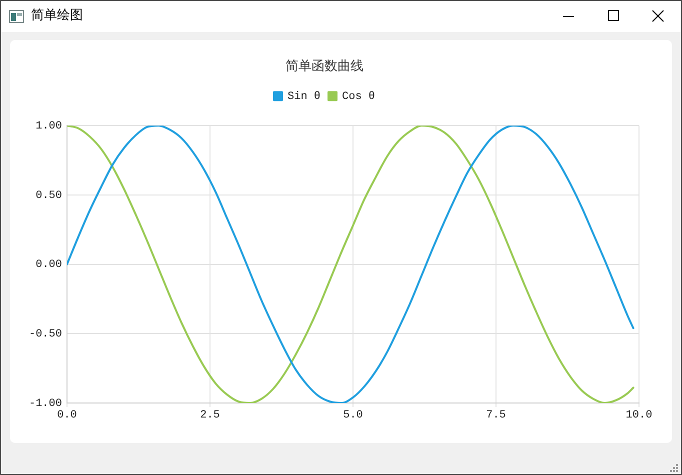 The height and width of the screenshot is (475, 682). I want to click on x-tick-label: 7.5, so click(496, 416).